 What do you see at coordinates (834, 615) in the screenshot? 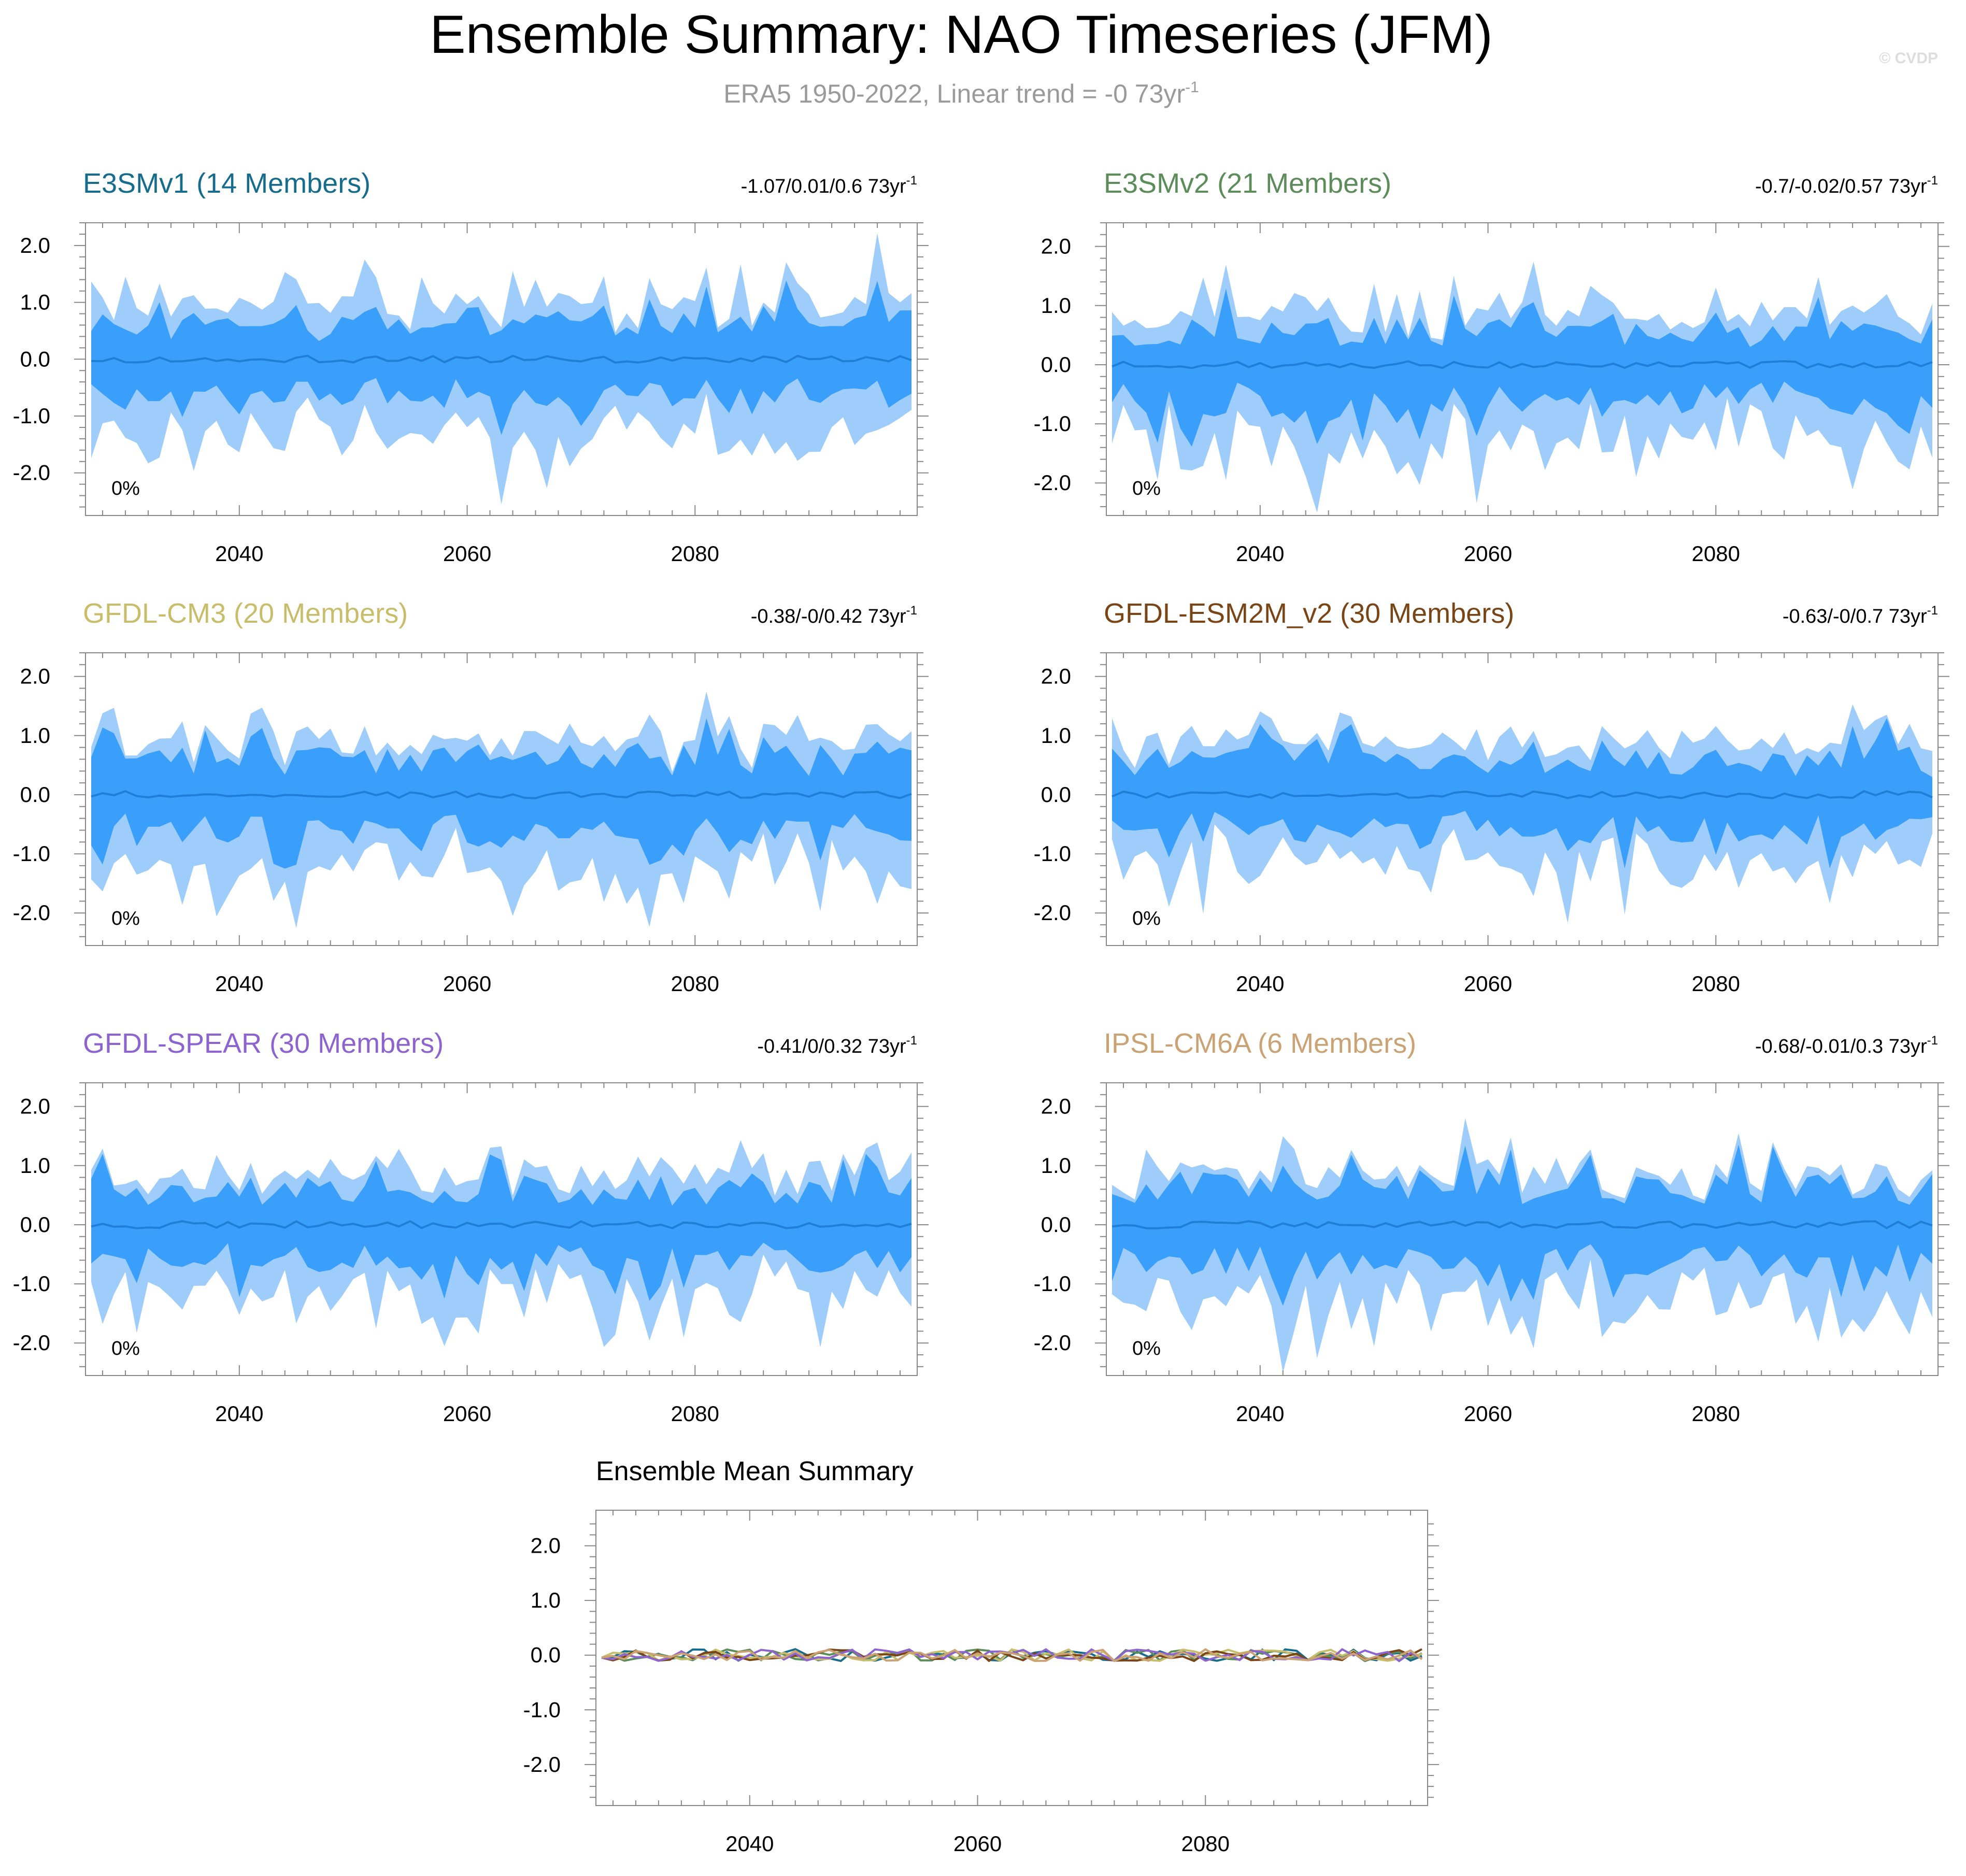
I see `trend-range-label: -0.38/-0/0.42 73yr-1` at bounding box center [834, 615].